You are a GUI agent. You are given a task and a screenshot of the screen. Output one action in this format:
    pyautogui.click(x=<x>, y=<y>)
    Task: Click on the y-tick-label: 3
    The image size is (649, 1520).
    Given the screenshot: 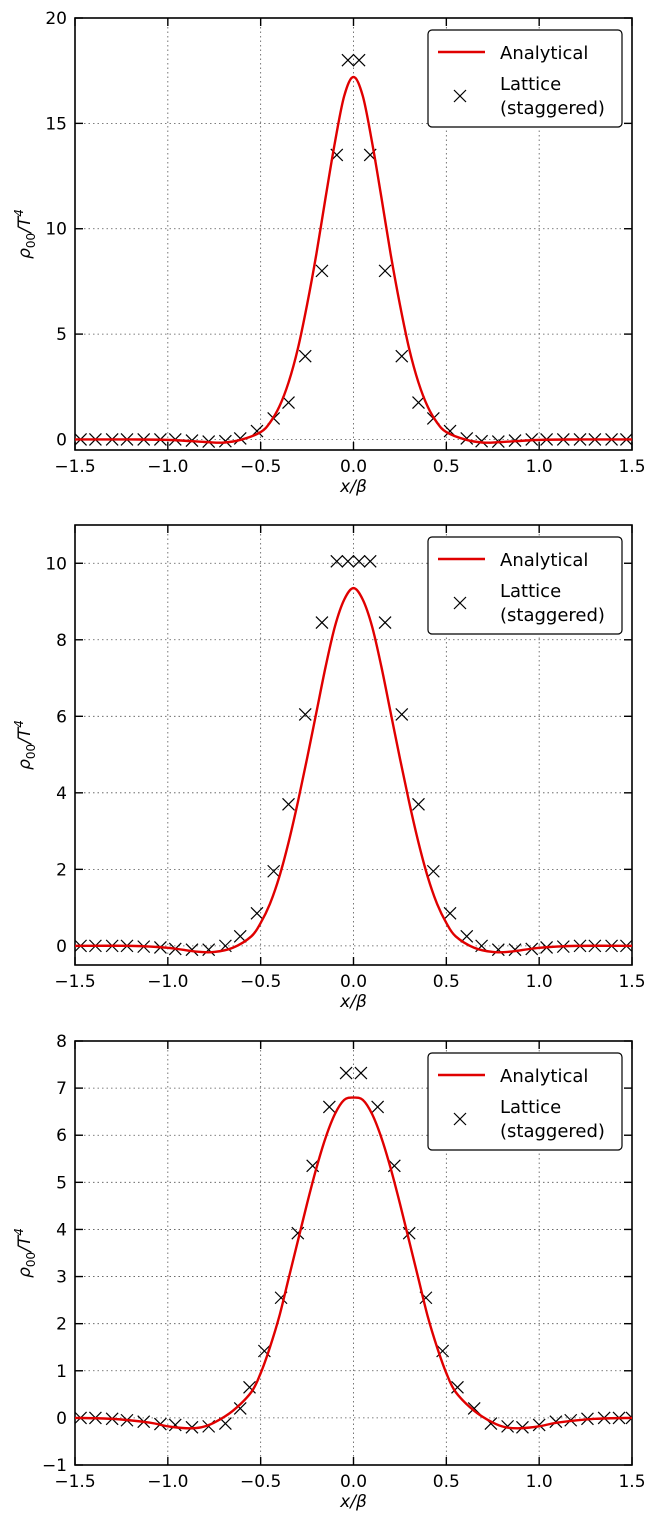 What is the action you would take?
    pyautogui.click(x=61, y=1278)
    